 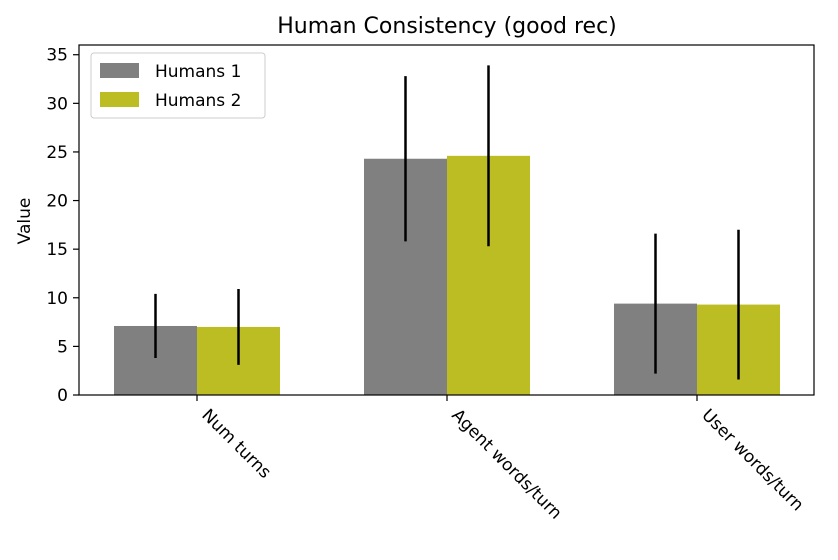 I want to click on legend-label: Humans 2, so click(x=198, y=101).